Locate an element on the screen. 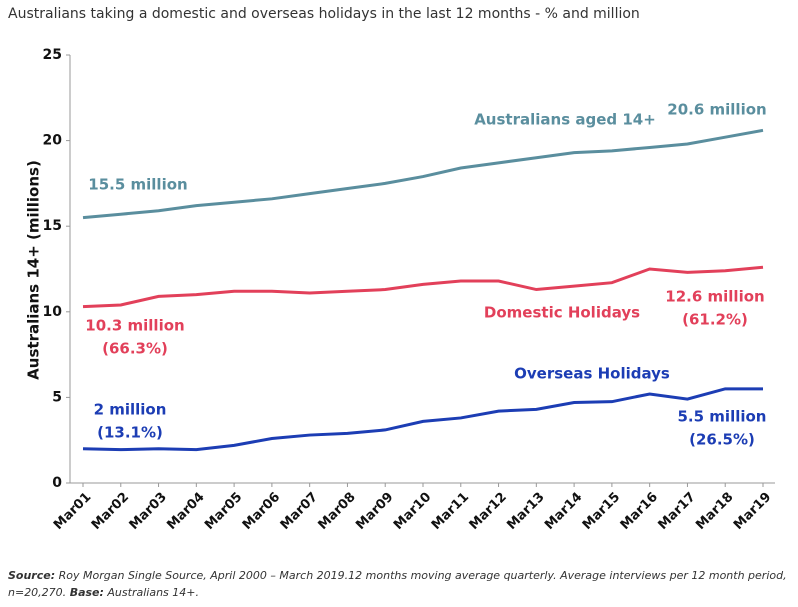 The image size is (798, 607). x-tick-label: Mar02 is located at coordinates (110, 511).